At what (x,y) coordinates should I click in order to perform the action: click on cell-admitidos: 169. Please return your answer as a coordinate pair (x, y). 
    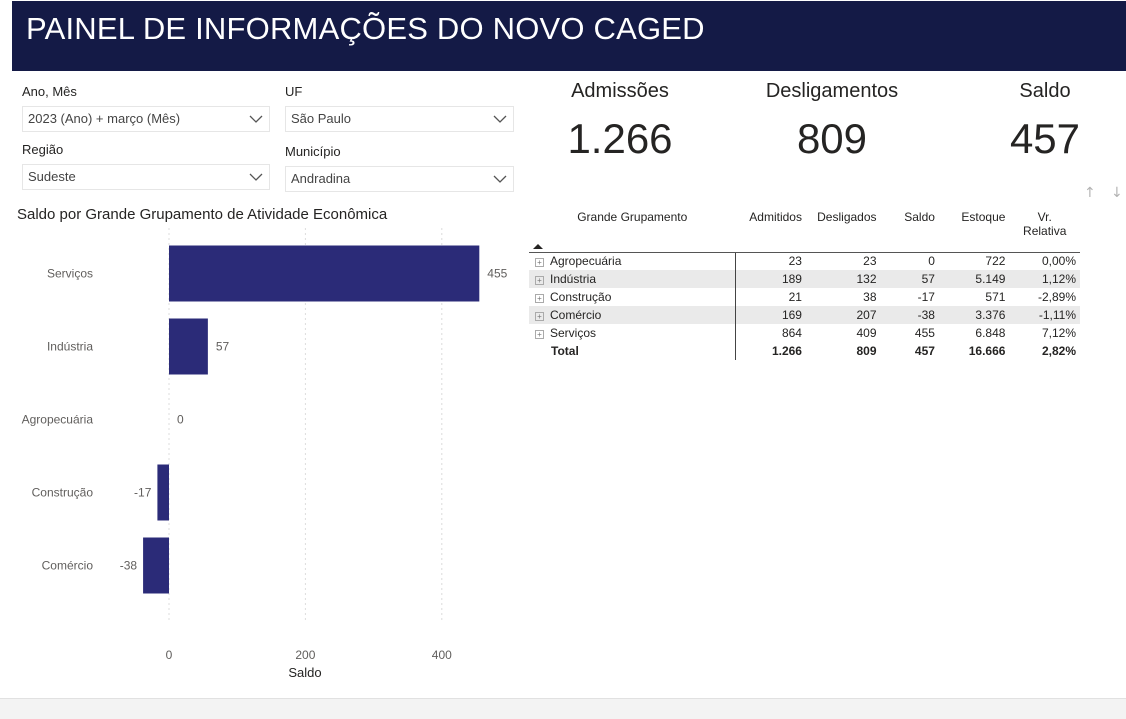
    Looking at the image, I should click on (770, 315).